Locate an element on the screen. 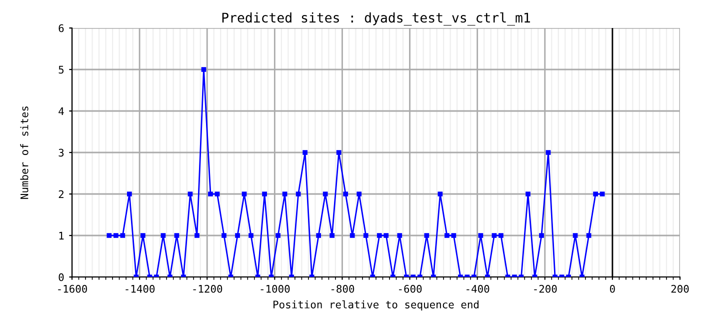  y-axis-title: Number of sites is located at coordinates (24, 152).